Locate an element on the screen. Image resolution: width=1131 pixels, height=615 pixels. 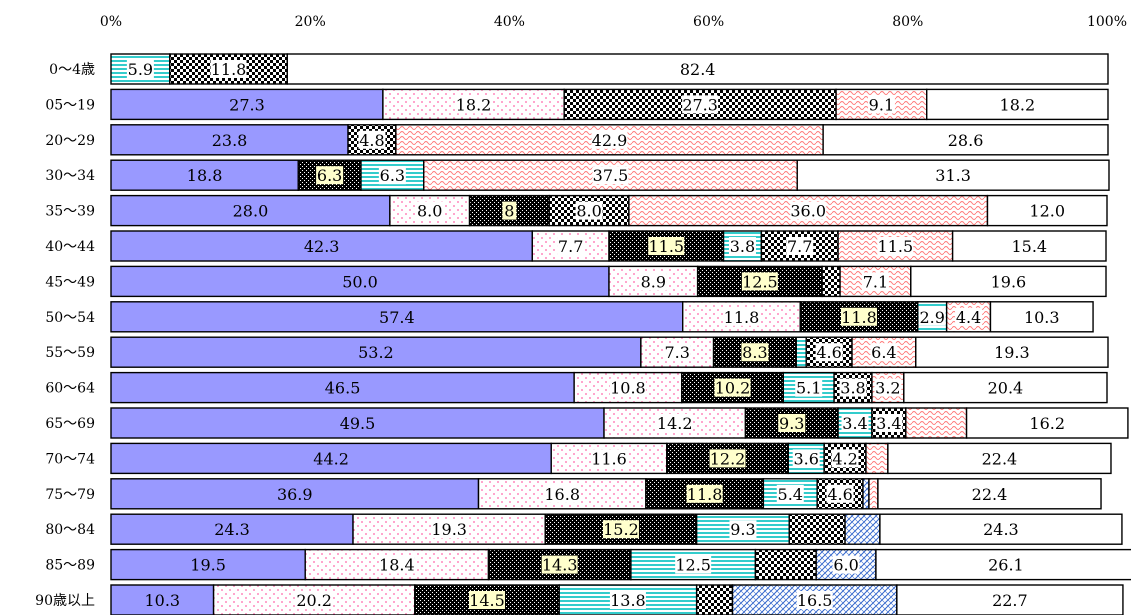
data-label: 36.0 is located at coordinates (808, 211).